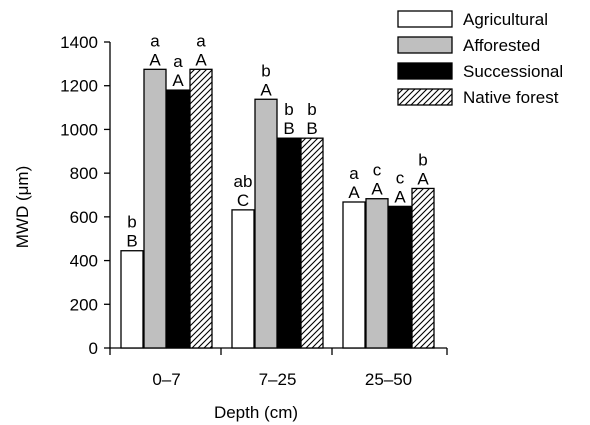 The height and width of the screenshot is (425, 590). I want to click on y-tick-label: 1000, so click(79, 129).